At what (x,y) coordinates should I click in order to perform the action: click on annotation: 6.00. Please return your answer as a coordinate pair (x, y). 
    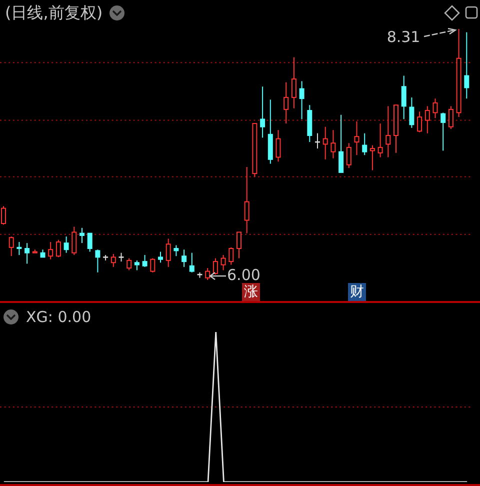
    Looking at the image, I should click on (243, 275).